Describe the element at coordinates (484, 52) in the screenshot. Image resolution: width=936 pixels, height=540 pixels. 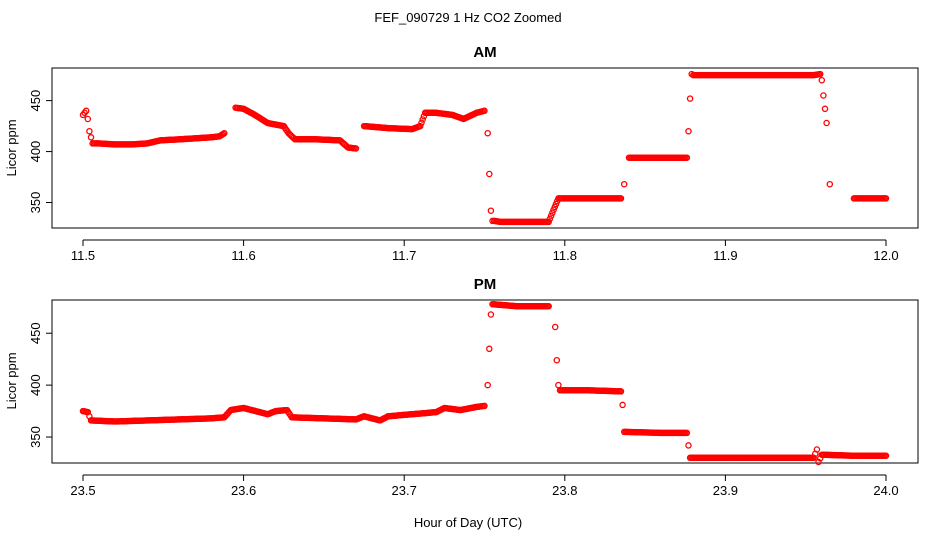
I see `panel-am-title: AM` at that location.